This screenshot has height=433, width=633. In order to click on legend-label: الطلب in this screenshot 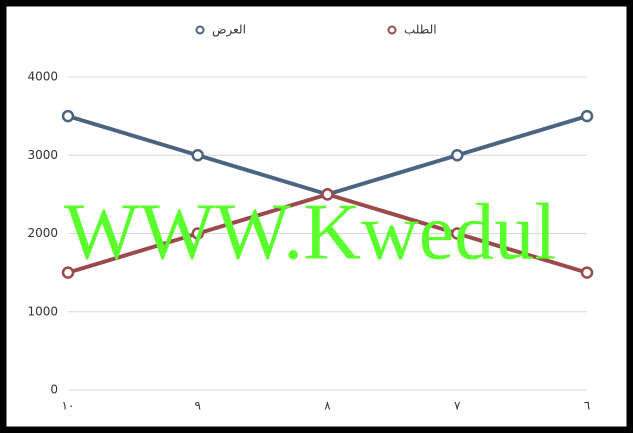, I will do `click(420, 30)`.